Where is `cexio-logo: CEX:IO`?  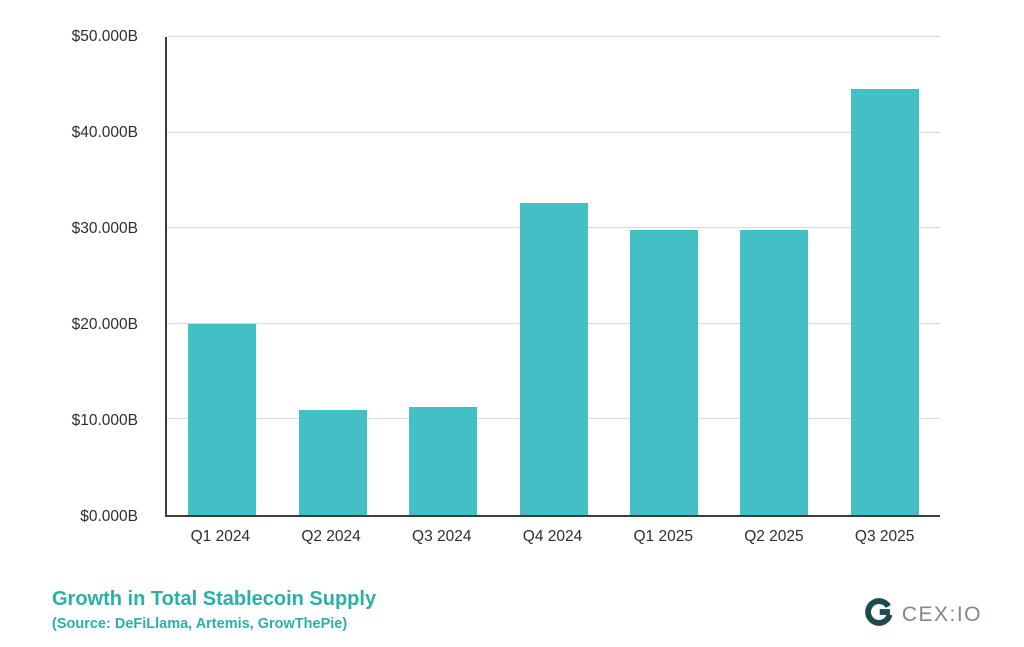 cexio-logo: CEX:IO is located at coordinates (922, 614).